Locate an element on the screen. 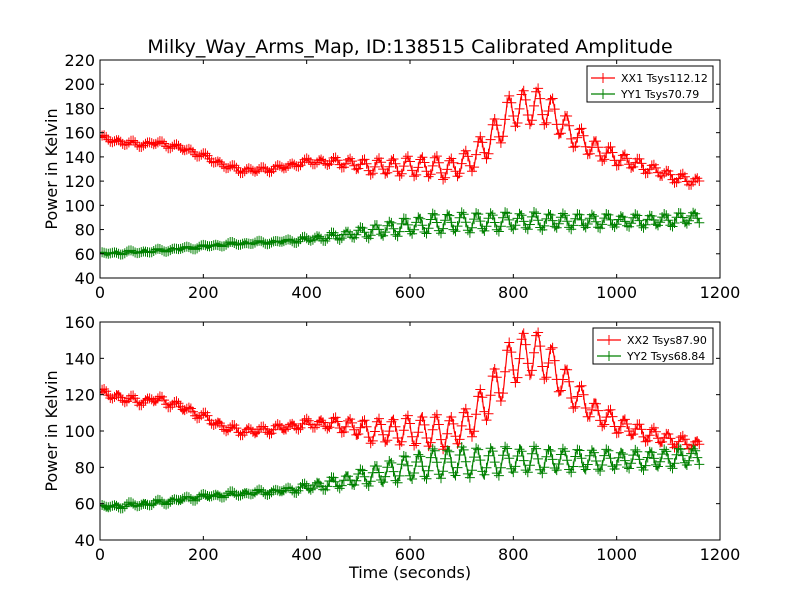 The height and width of the screenshot is (600, 800). y-tick-label: 180 is located at coordinates (79, 108).